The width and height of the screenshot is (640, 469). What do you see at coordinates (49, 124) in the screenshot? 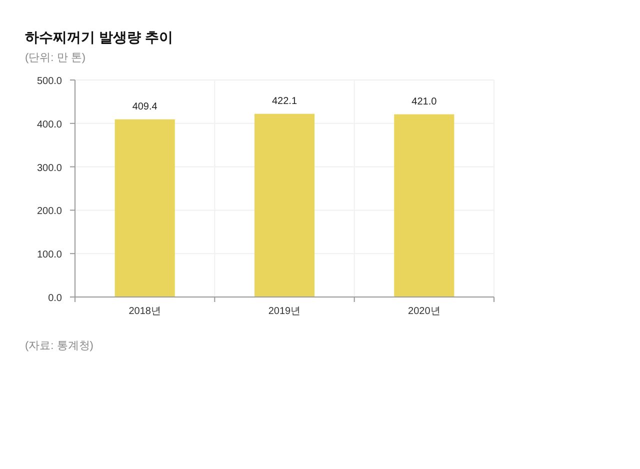
I see `y-tick-label: 400.0` at bounding box center [49, 124].